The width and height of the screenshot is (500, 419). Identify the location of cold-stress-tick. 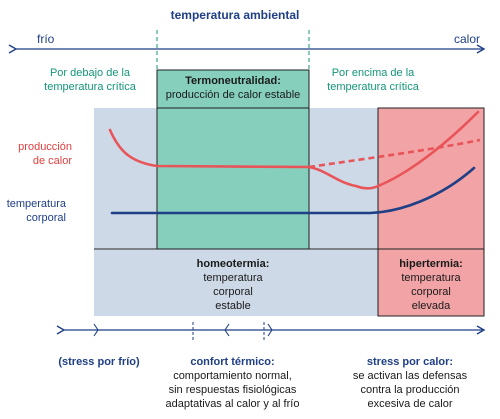
(96, 330).